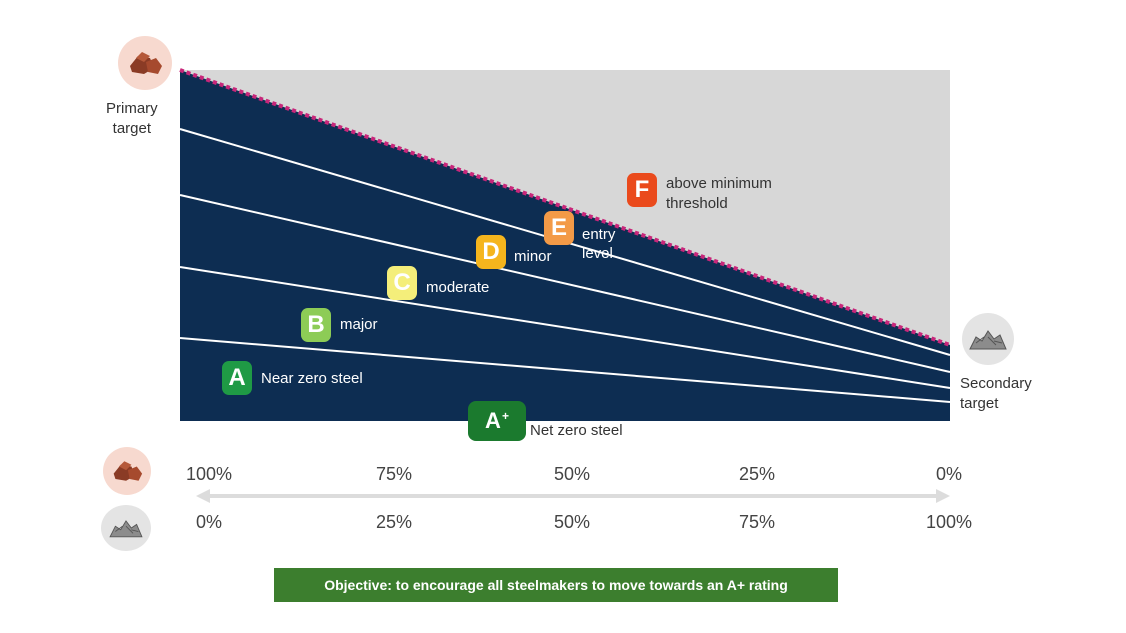 This screenshot has height=633, width=1126. Describe the element at coordinates (497, 421) in the screenshot. I see `rating-aplus-badge: A +` at that location.